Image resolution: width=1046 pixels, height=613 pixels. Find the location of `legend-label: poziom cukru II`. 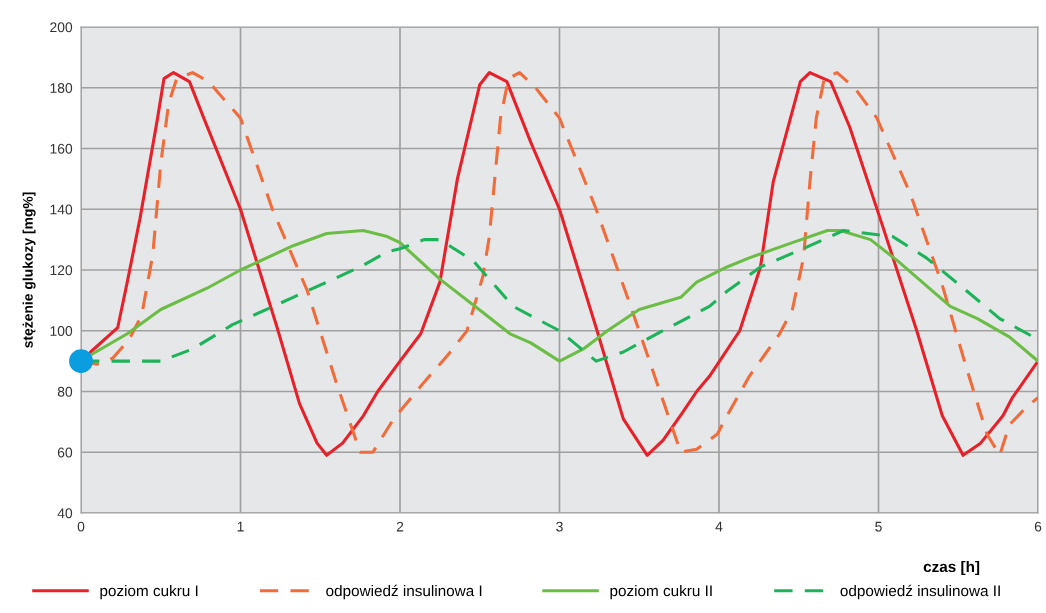

legend-label: poziom cukru II is located at coordinates (661, 592).